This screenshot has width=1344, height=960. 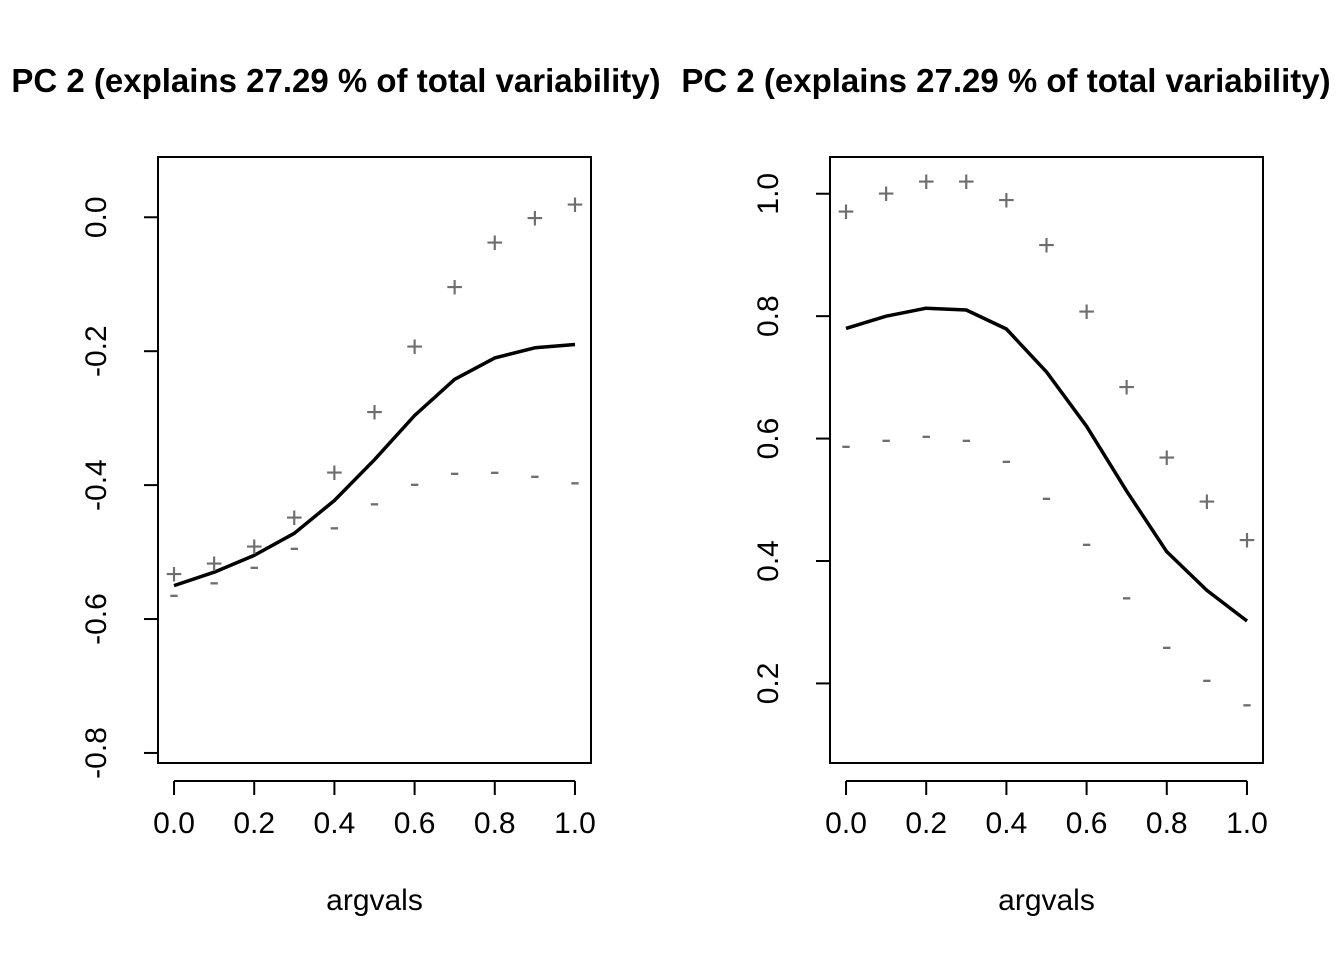 I want to click on y-tick-label: -0.4, so click(x=96, y=485).